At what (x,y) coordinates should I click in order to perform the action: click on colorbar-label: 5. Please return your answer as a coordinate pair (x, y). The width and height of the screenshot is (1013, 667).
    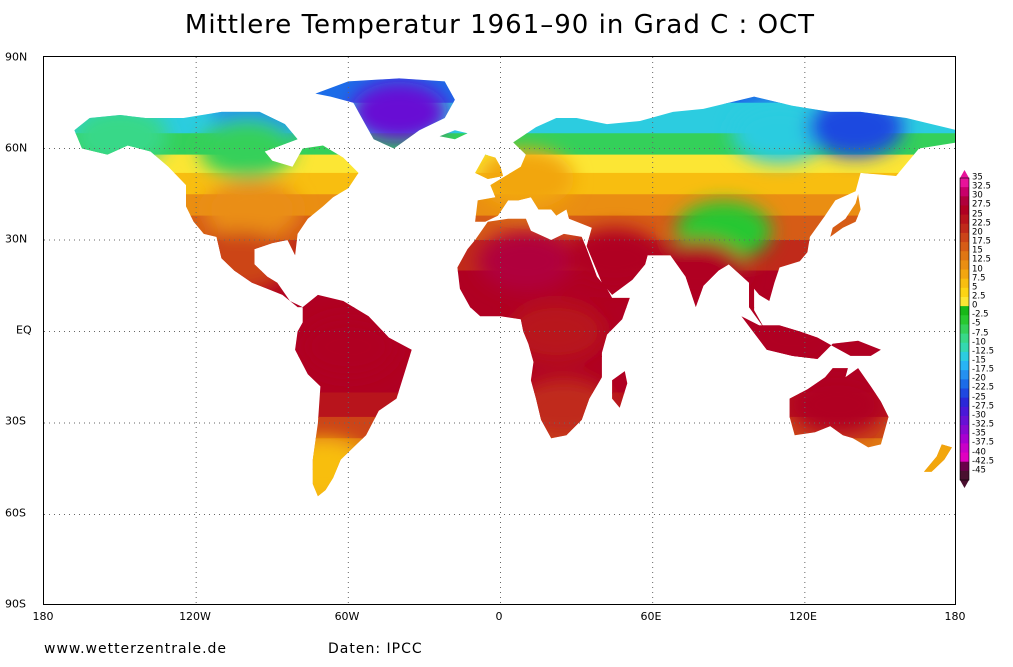
    Looking at the image, I should click on (975, 287).